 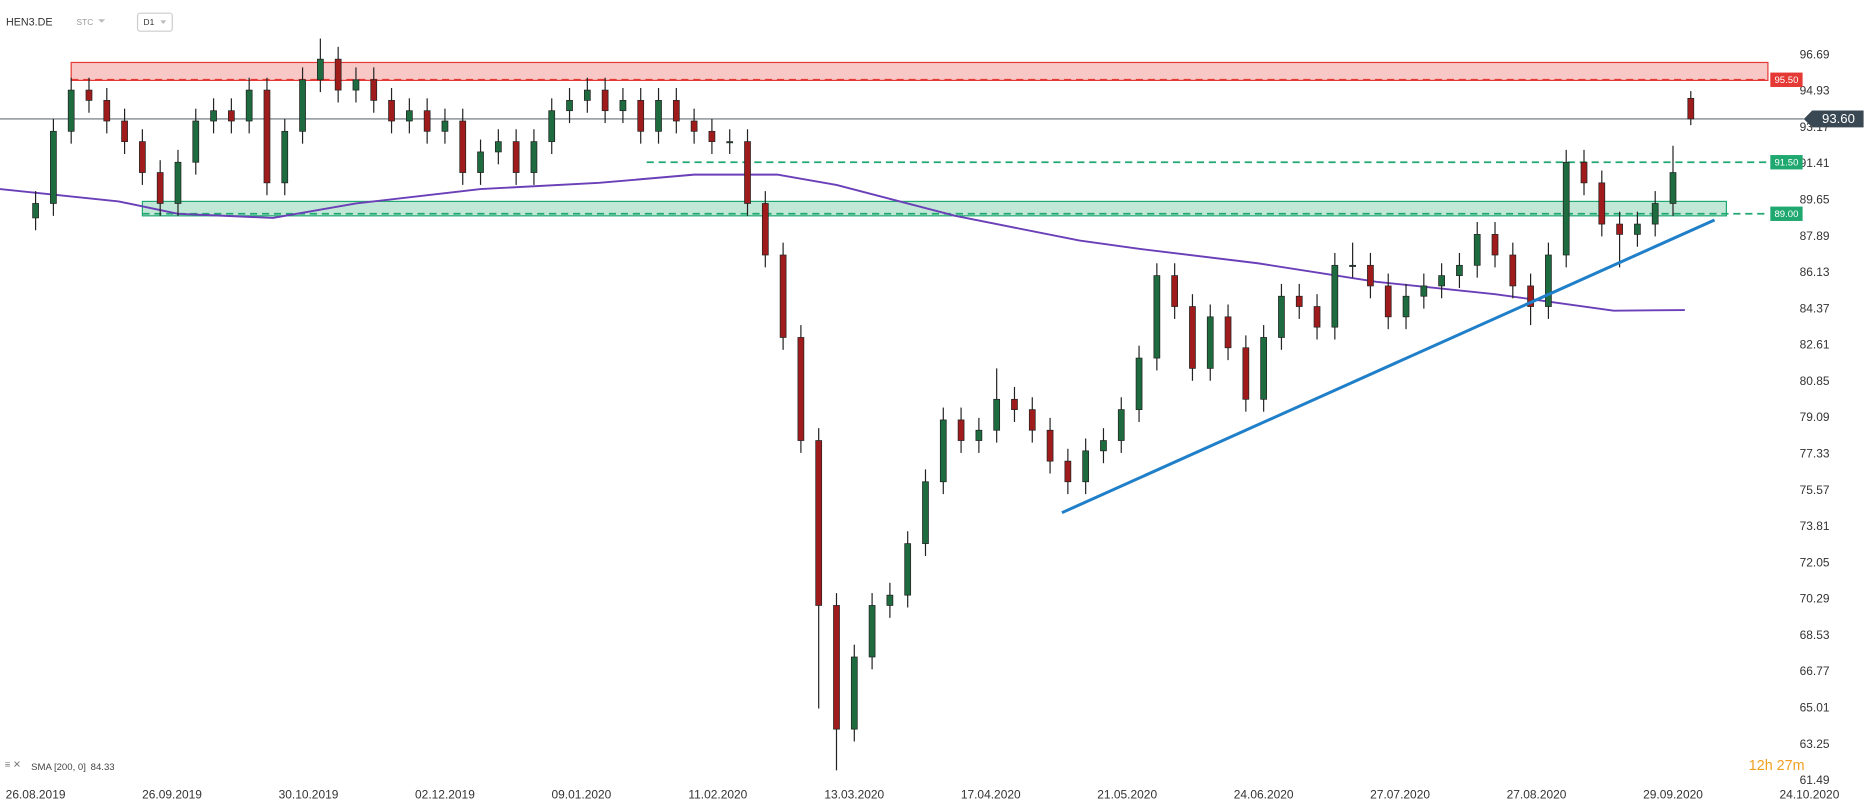 What do you see at coordinates (1815, 345) in the screenshot?
I see `y-tick-label: 82.61` at bounding box center [1815, 345].